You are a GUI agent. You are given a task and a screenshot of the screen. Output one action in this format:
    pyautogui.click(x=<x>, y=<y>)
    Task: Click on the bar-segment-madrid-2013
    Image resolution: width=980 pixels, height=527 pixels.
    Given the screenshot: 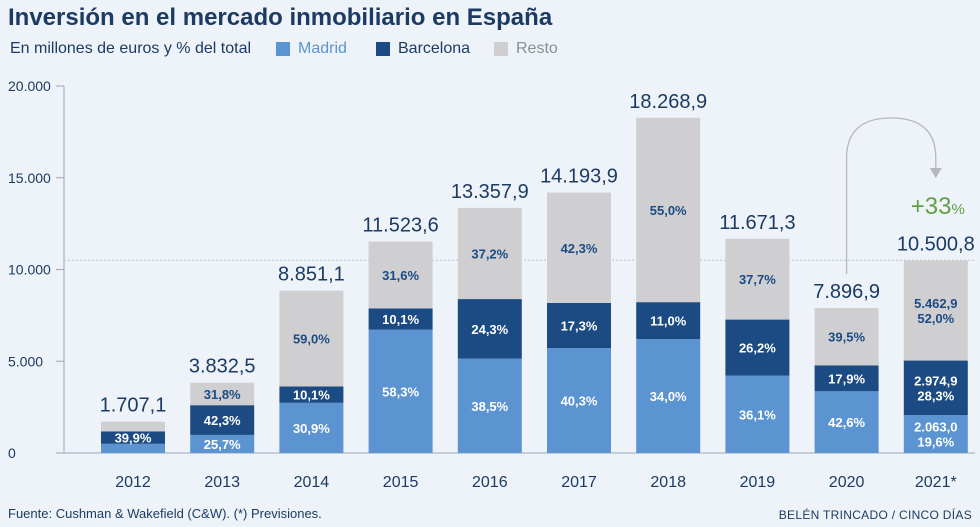 What is the action you would take?
    pyautogui.click(x=222, y=443)
    